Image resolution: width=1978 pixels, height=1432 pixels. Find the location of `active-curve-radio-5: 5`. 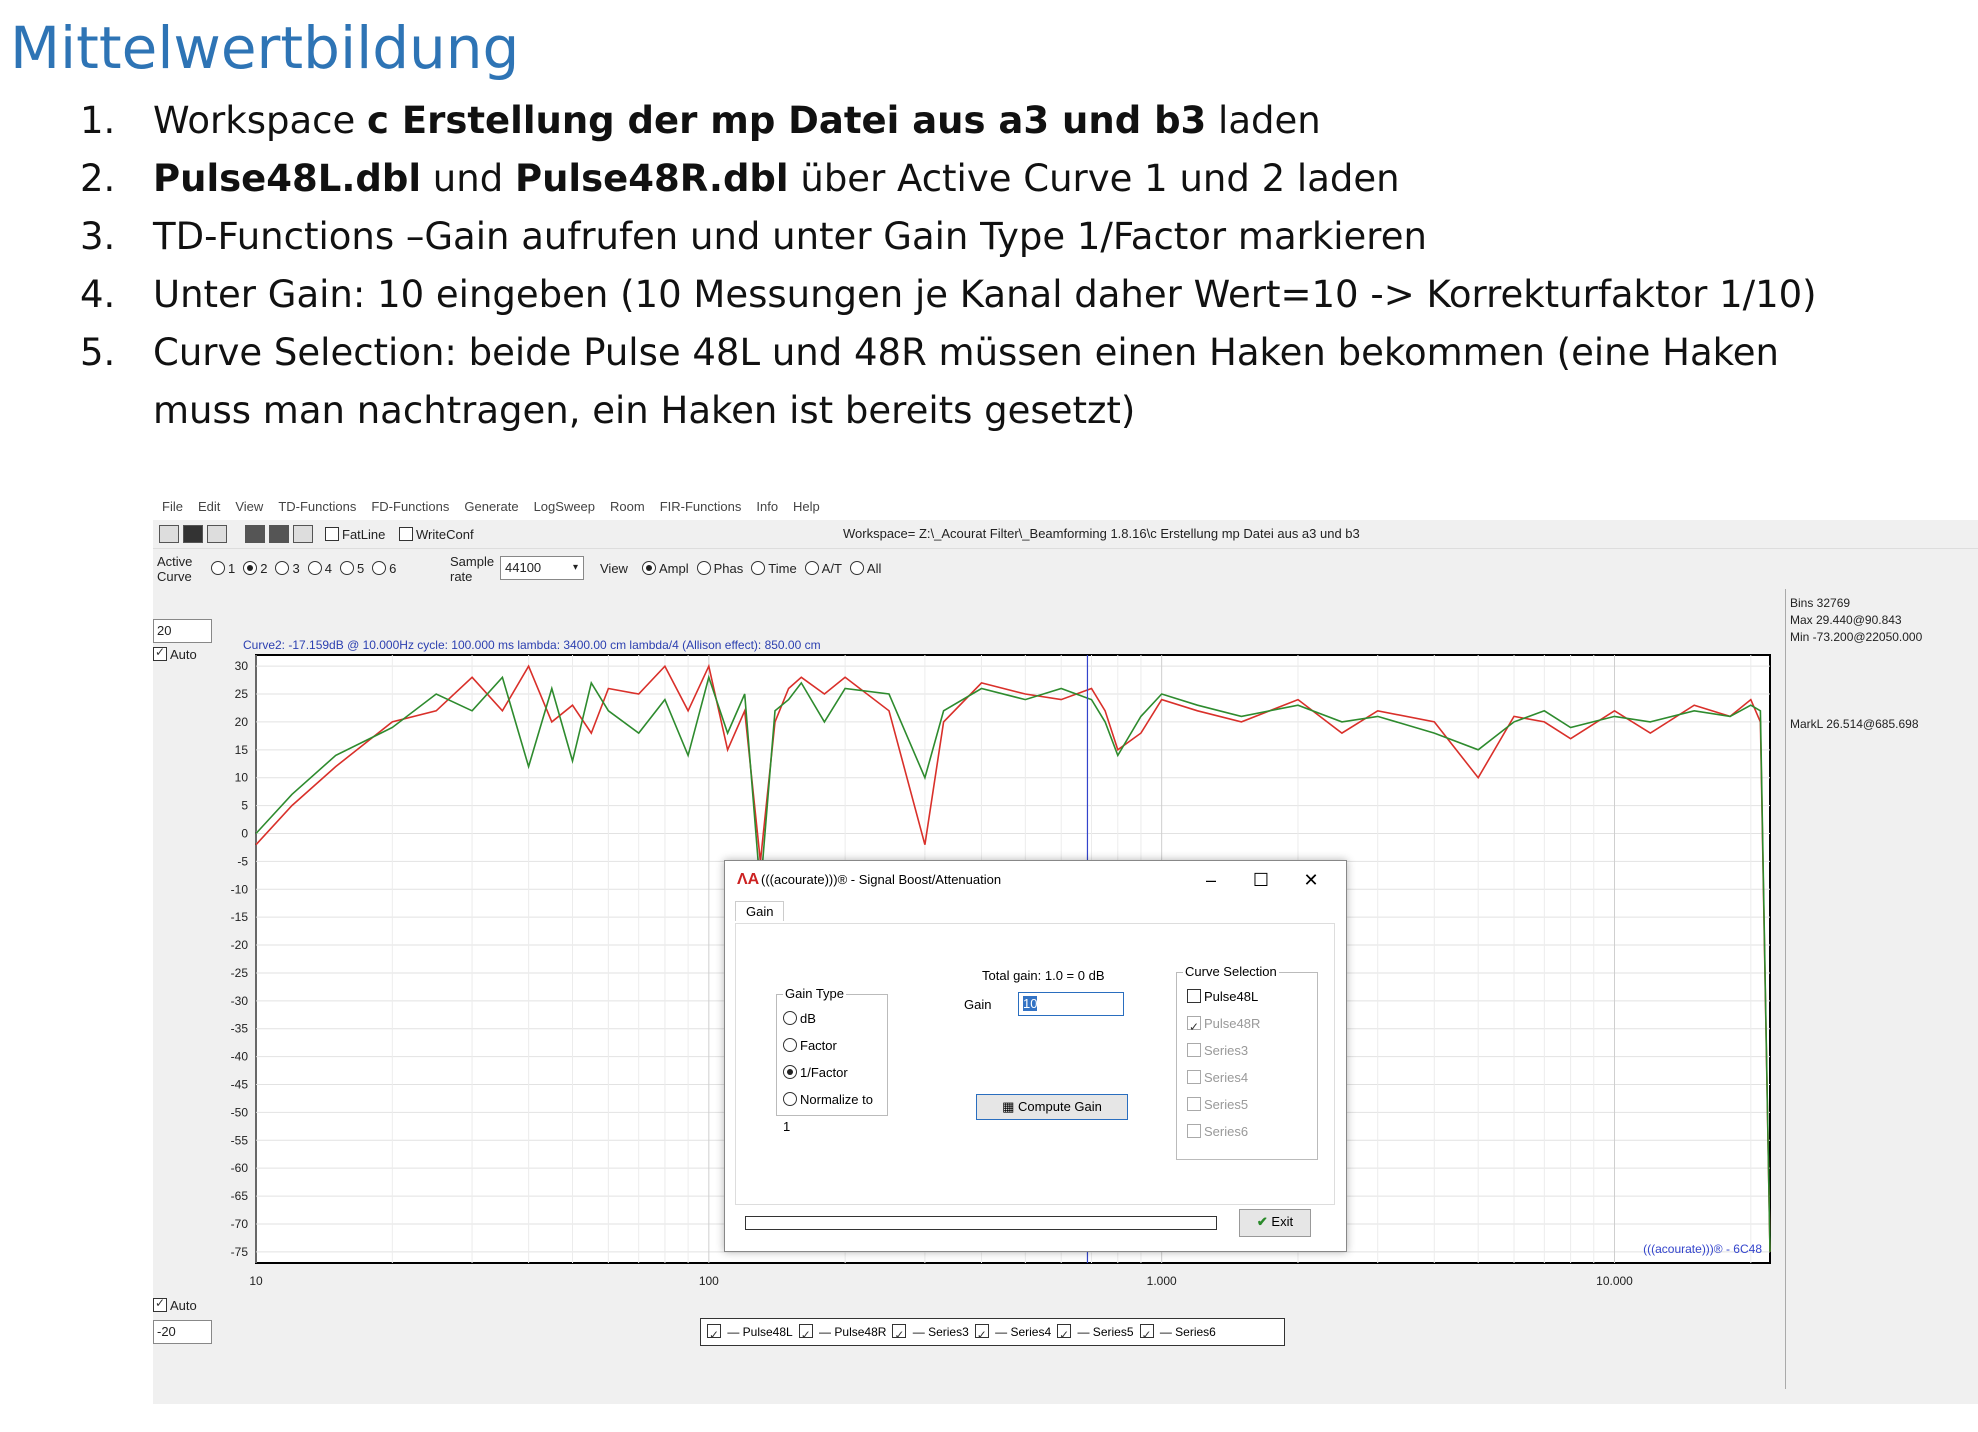

active-curve-radio-5: 5 is located at coordinates (351, 568).